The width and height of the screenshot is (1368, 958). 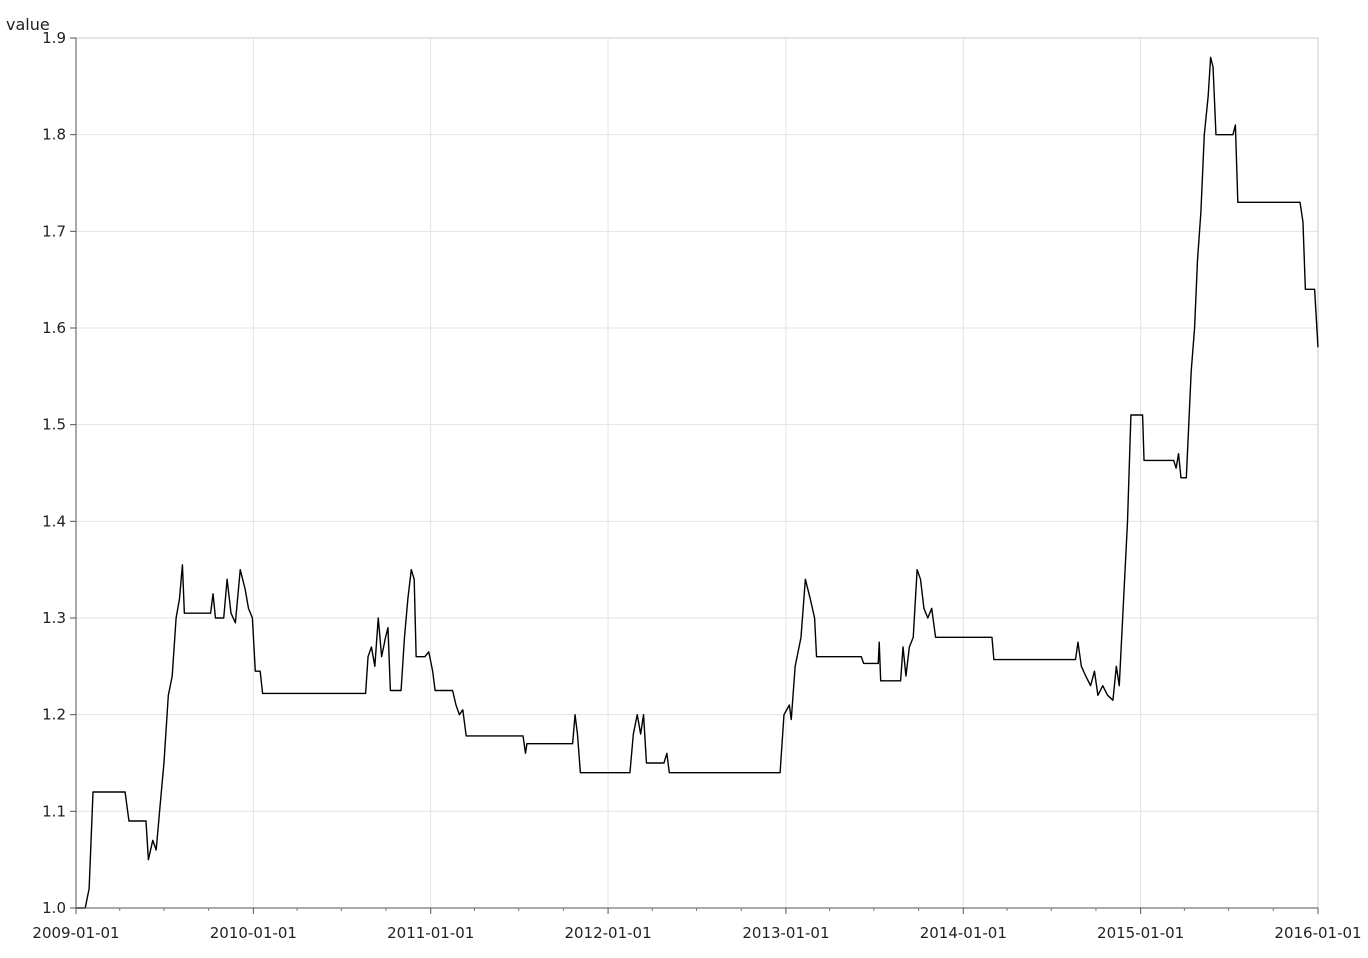 What do you see at coordinates (54, 38) in the screenshot?
I see `y-tick-label: 1.9` at bounding box center [54, 38].